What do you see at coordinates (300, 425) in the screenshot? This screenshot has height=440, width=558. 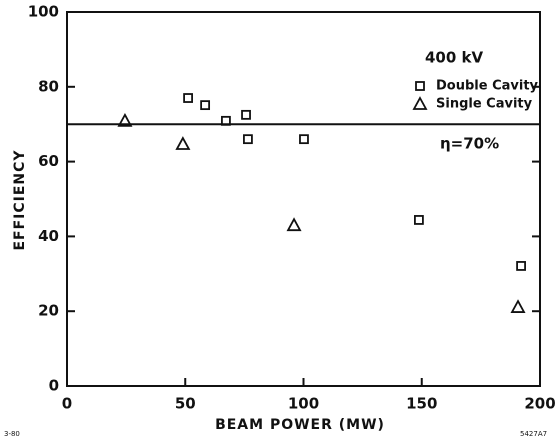 I see `x-axis-label: BEAM POWER (MW)` at bounding box center [300, 425].